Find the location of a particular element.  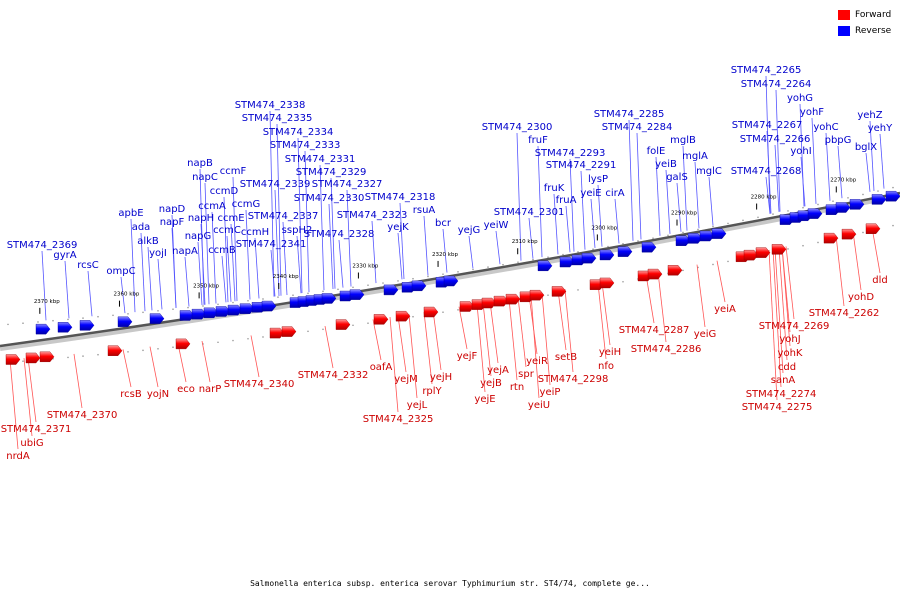

gene-label-stm474-2269: STM474_2269 is located at coordinates (794, 326).